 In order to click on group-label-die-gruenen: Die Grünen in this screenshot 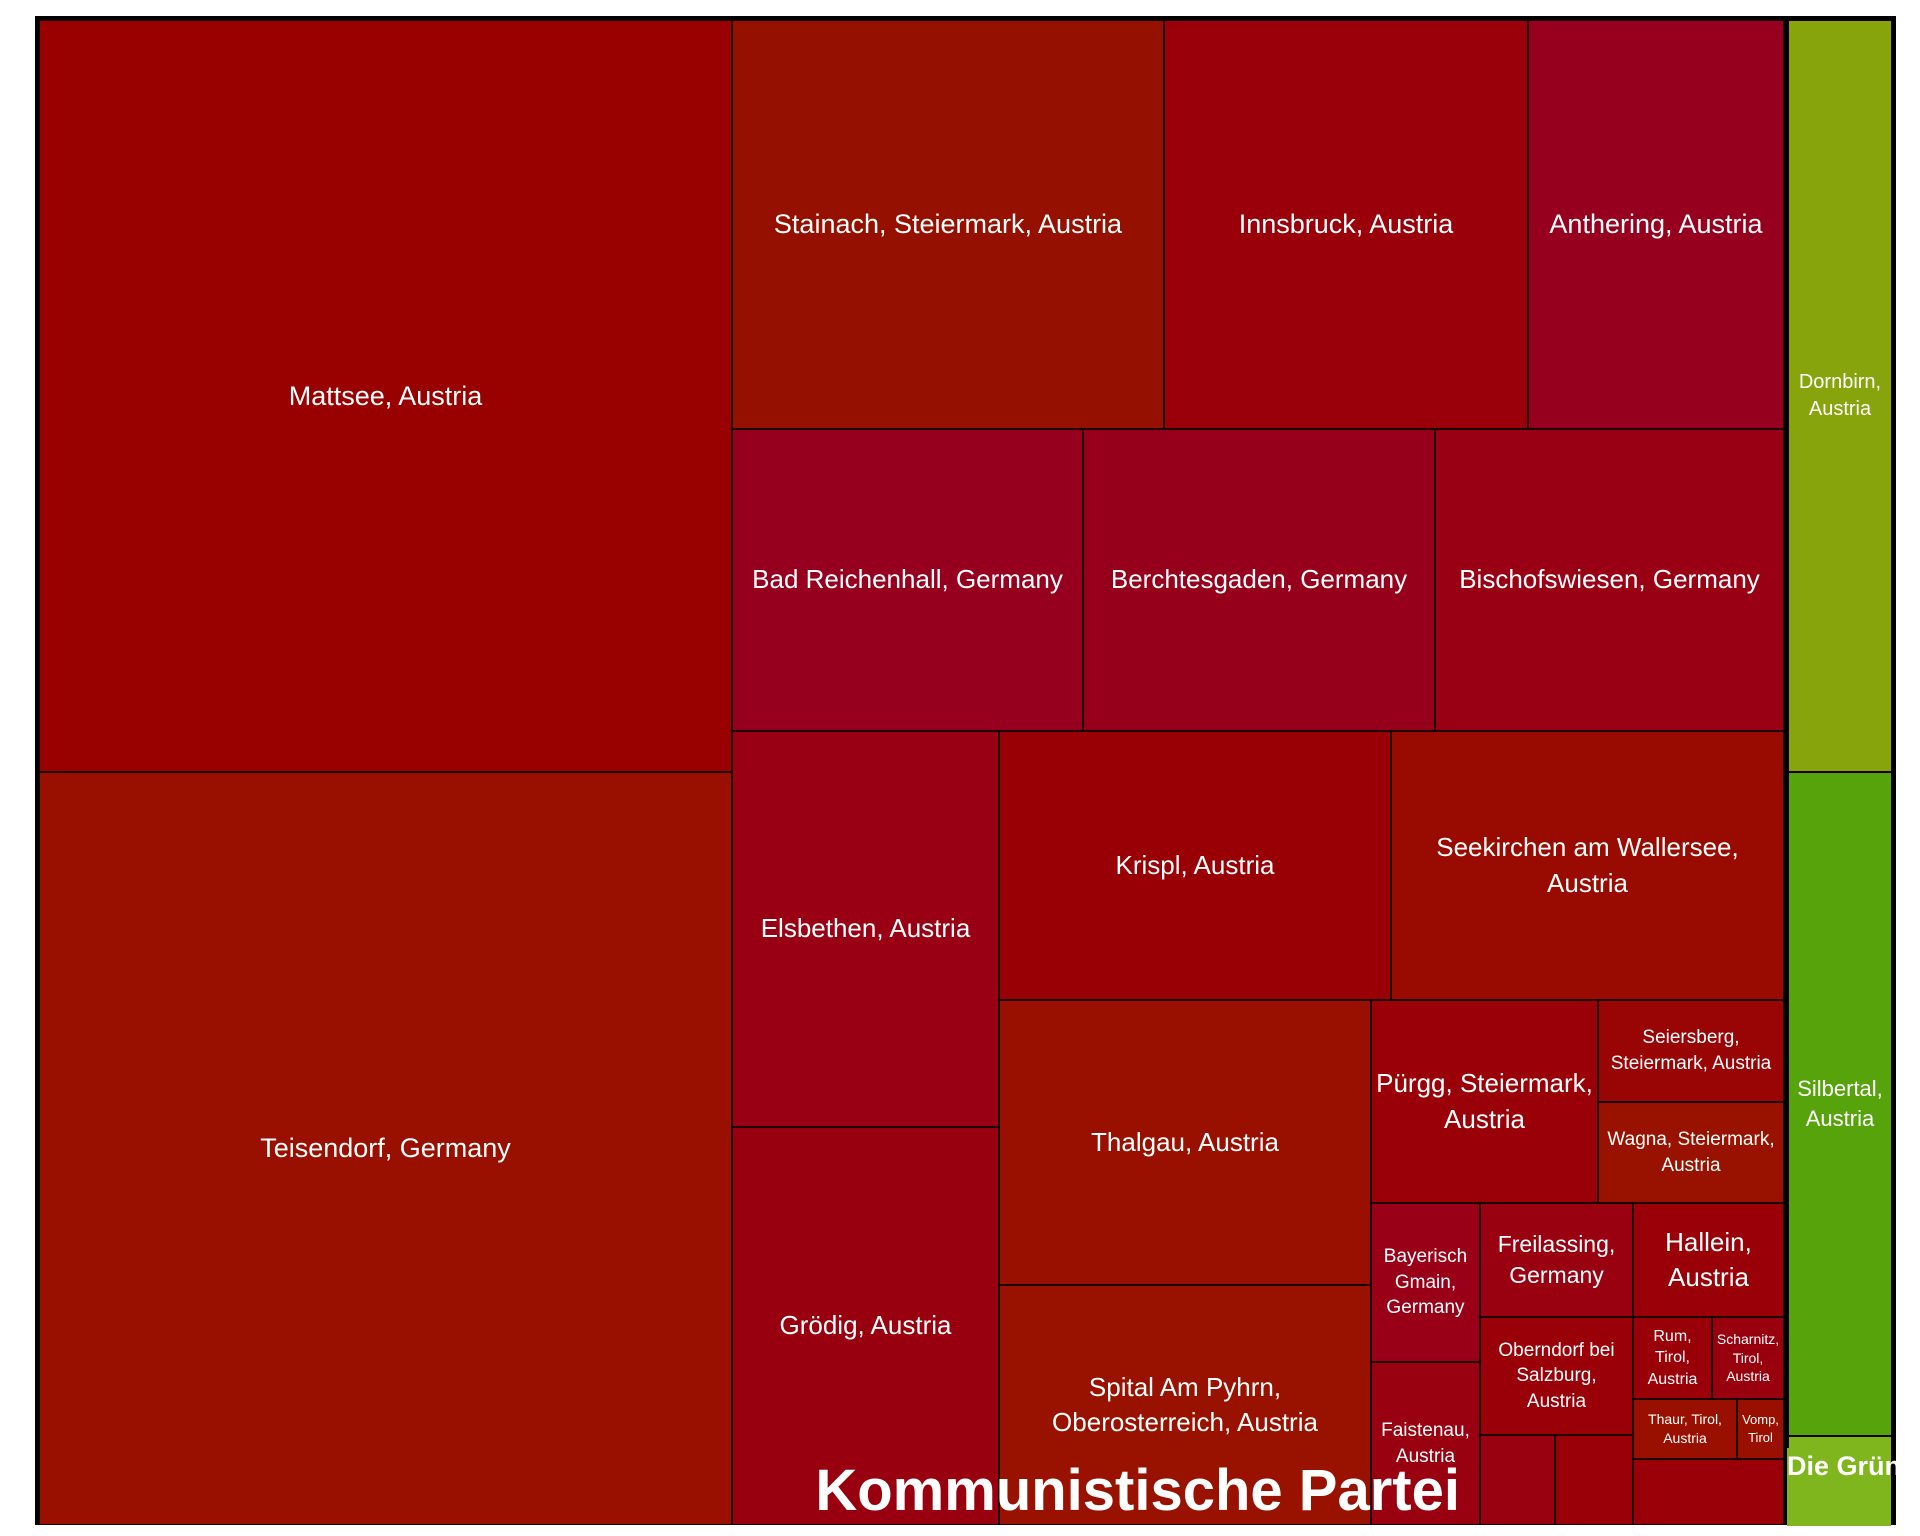, I will do `click(1853, 1487)`.